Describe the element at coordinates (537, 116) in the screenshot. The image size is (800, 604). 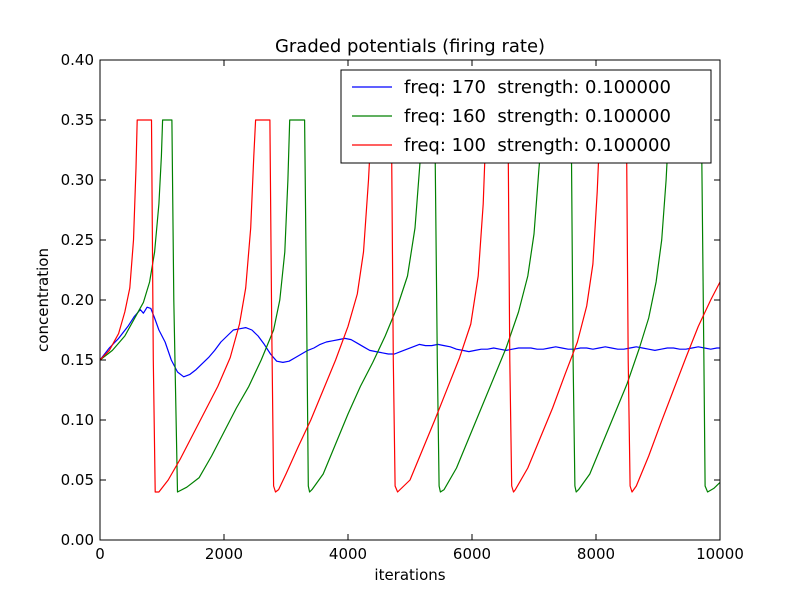
I see `legend-label-2: freq: 160 strength: 0.100000` at that location.